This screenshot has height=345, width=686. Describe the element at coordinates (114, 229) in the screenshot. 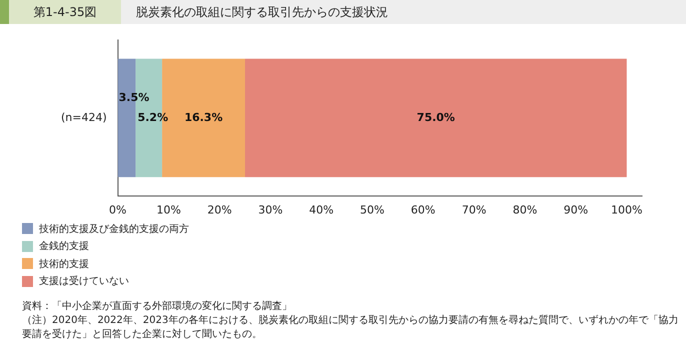

I see `legend-label: 技術的支援及び金銭的支援の両方` at that location.